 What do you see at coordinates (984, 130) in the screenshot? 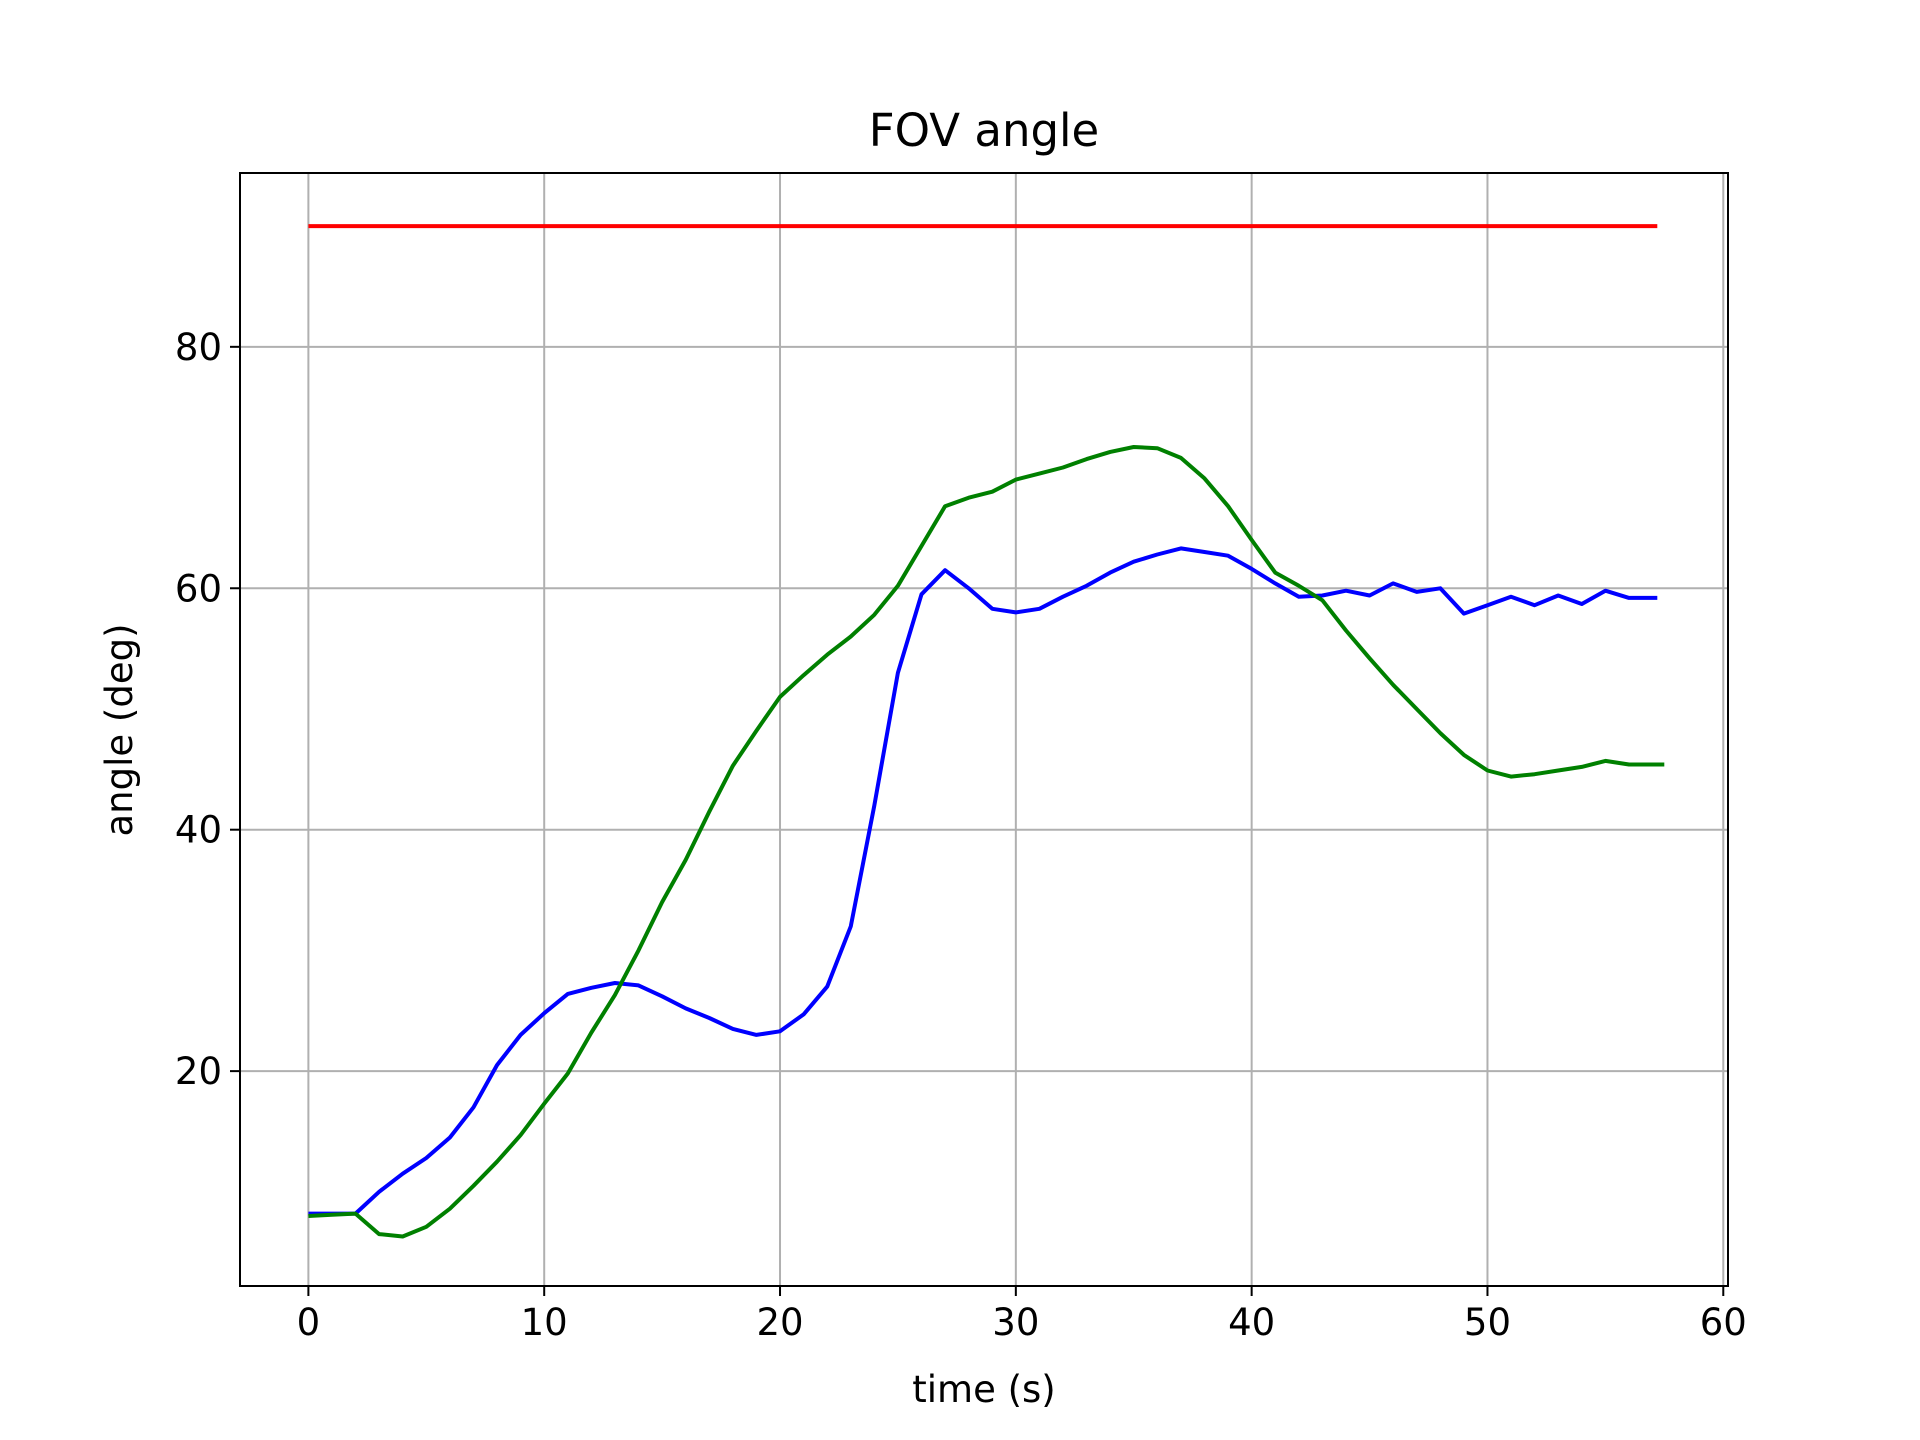
I see `chart-title: FOV angle` at bounding box center [984, 130].